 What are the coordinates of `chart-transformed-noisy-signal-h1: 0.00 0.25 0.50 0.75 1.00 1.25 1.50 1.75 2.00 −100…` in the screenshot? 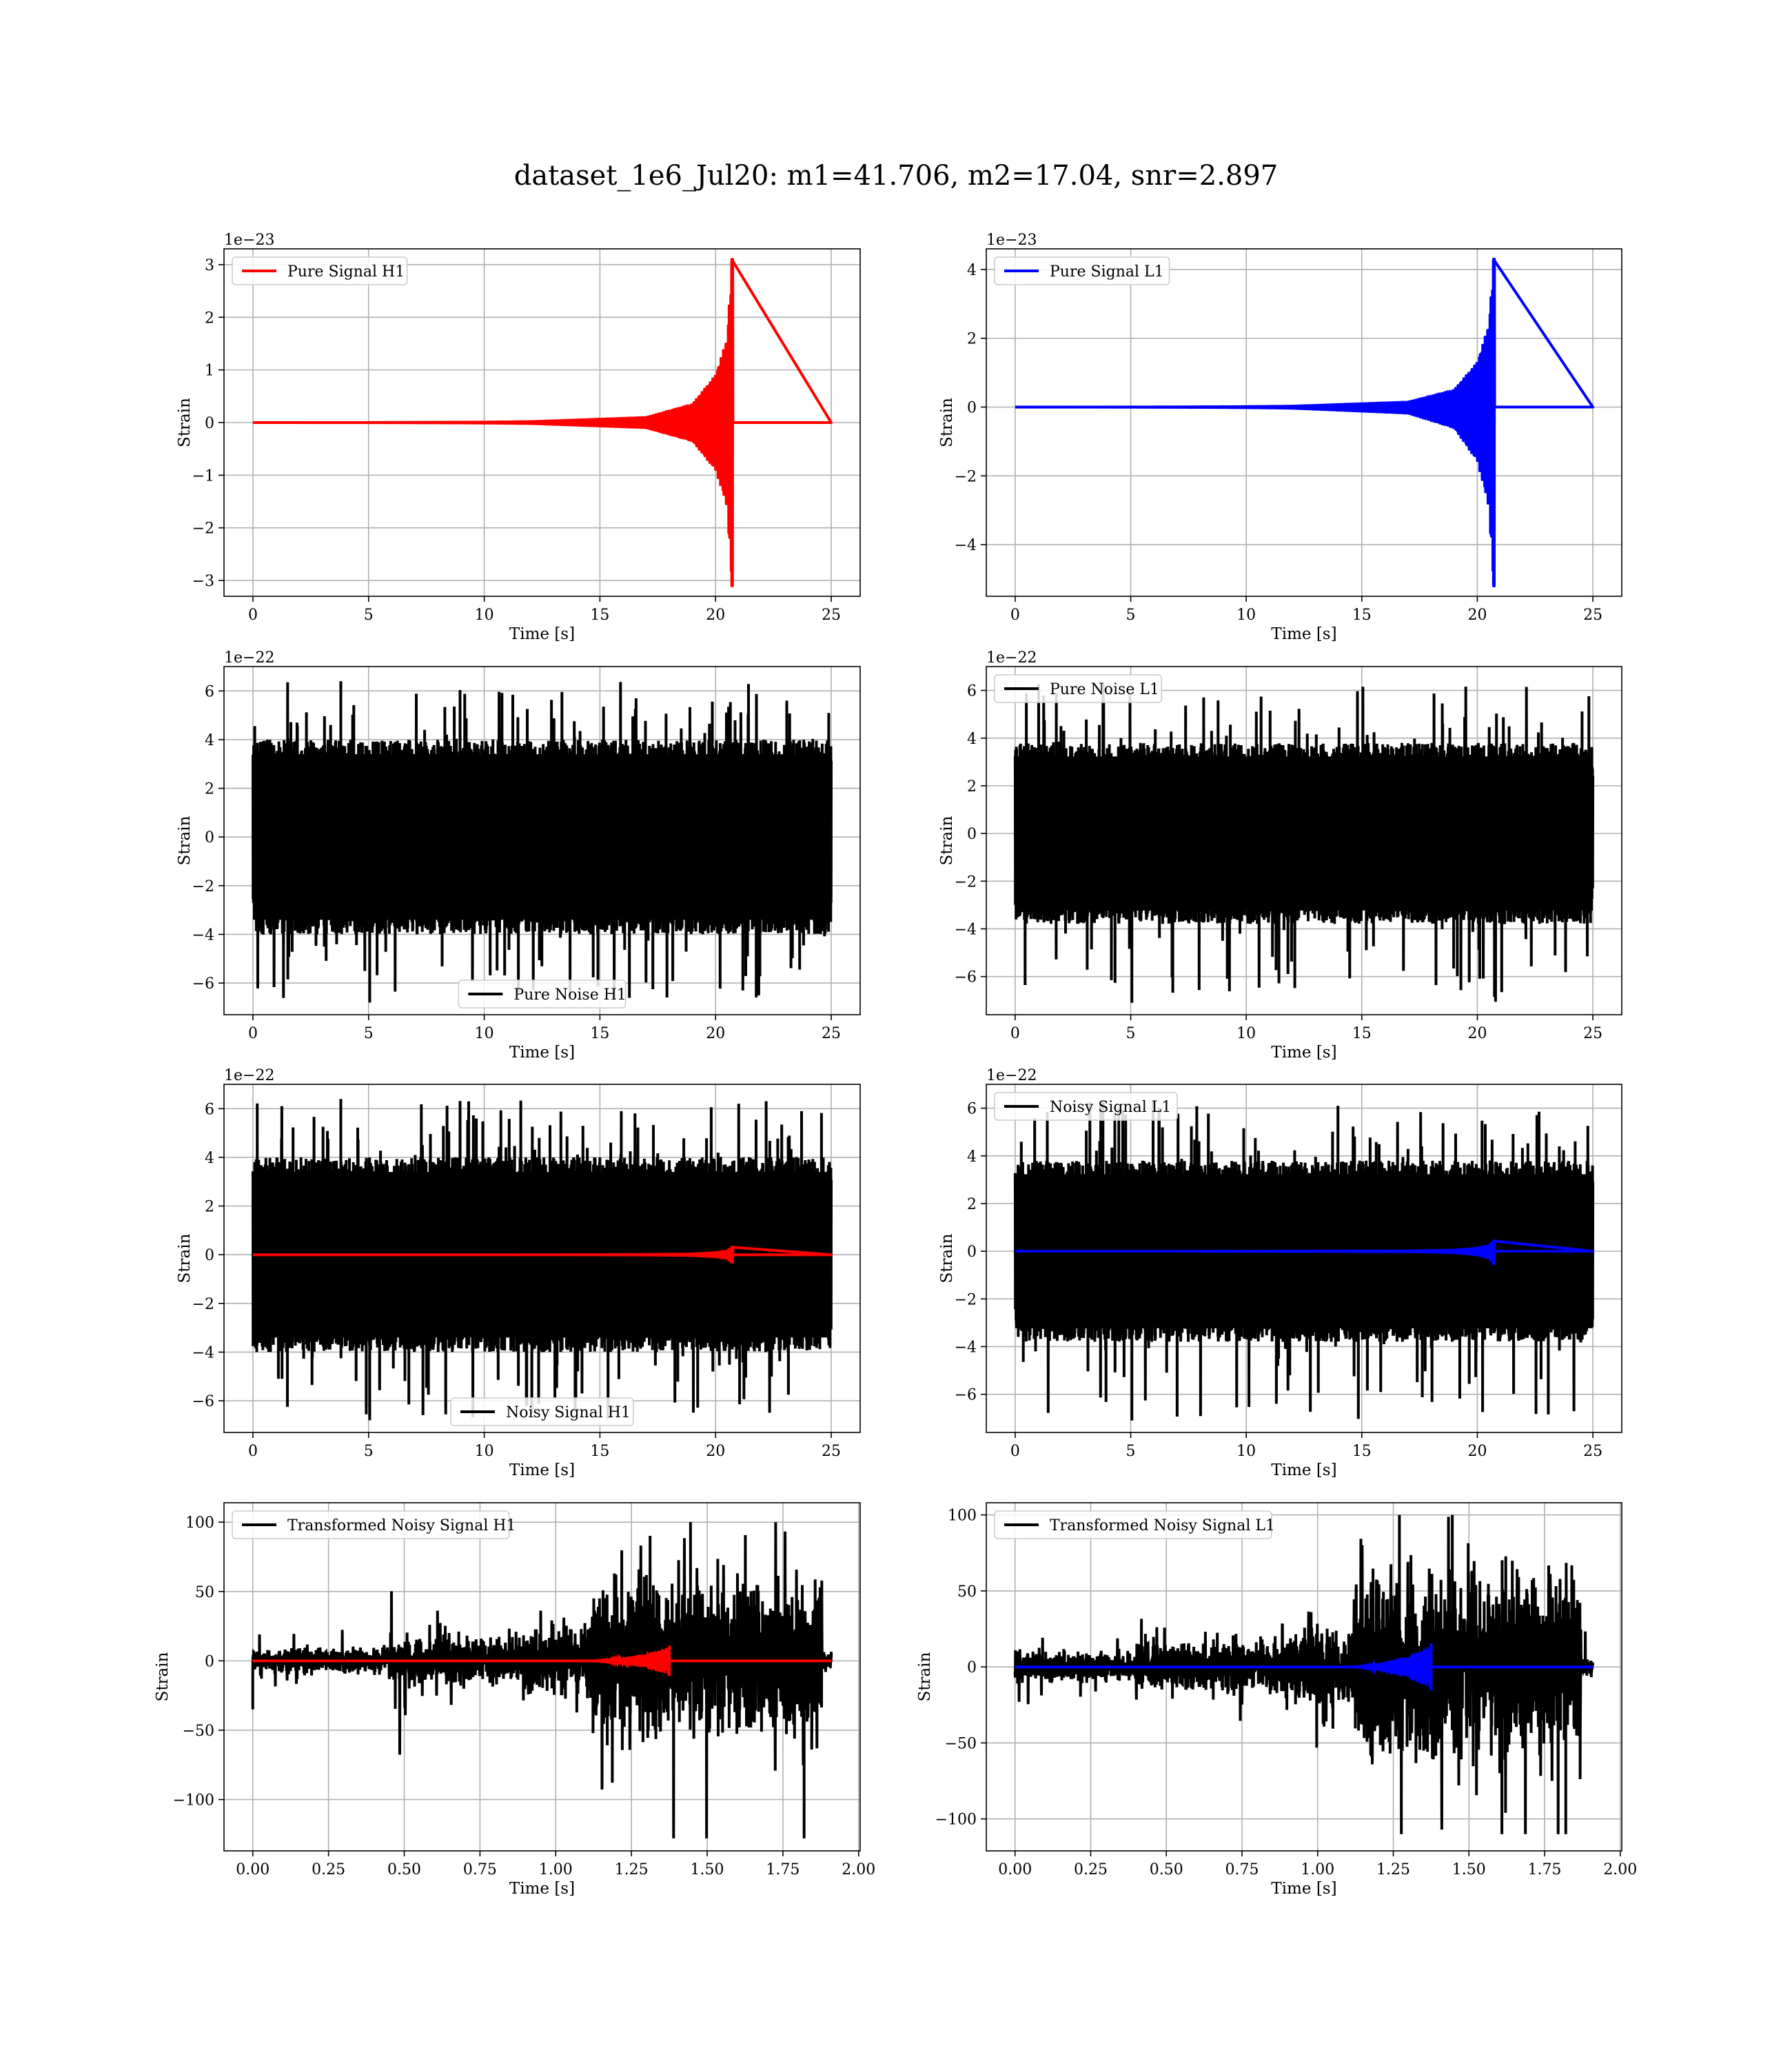 It's located at (514, 1700).